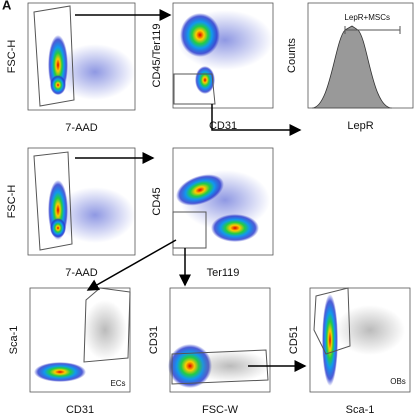 Image resolution: width=418 pixels, height=416 pixels. Describe the element at coordinates (223, 273) in the screenshot. I see `x-axis-label: Ter119` at that location.